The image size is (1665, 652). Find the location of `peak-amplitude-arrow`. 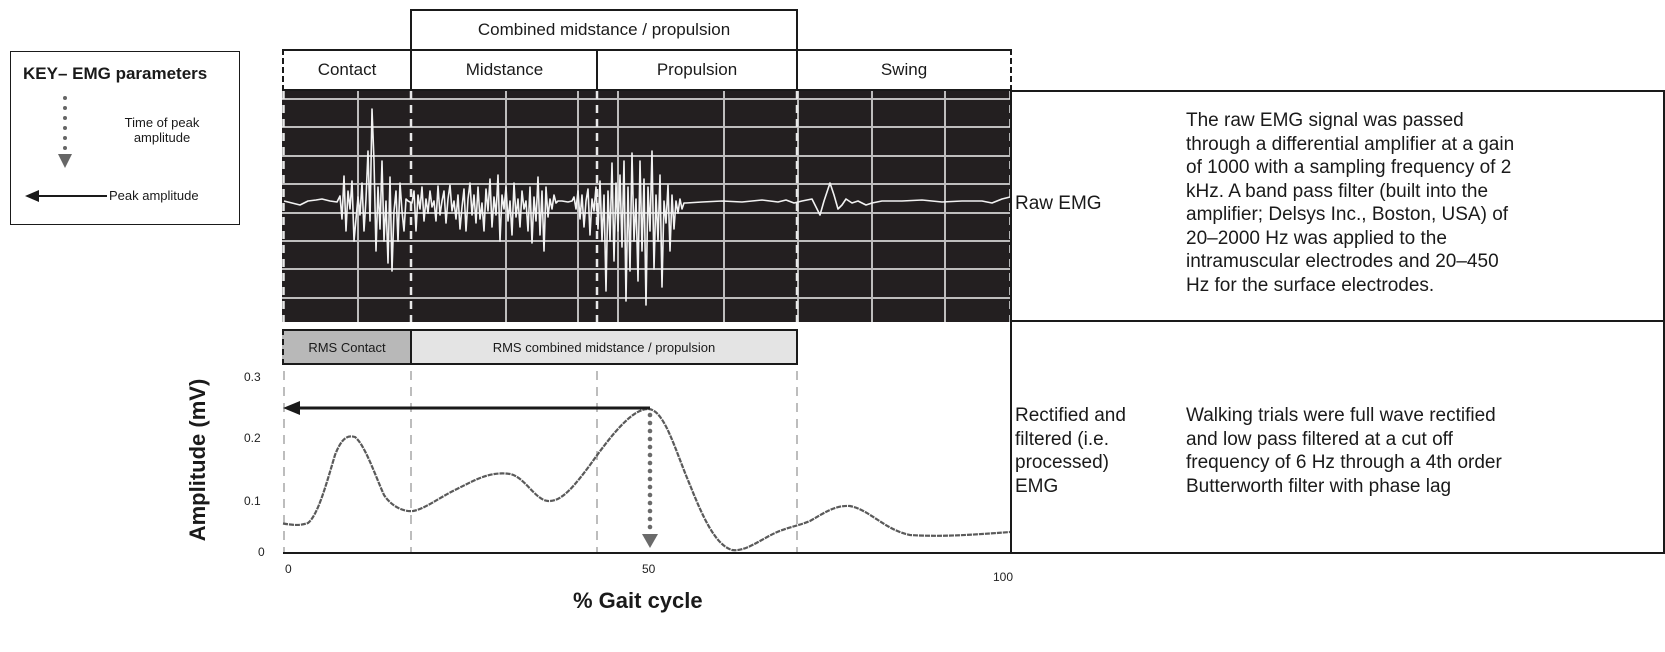

peak-amplitude-arrow is located at coordinates (466, 408).